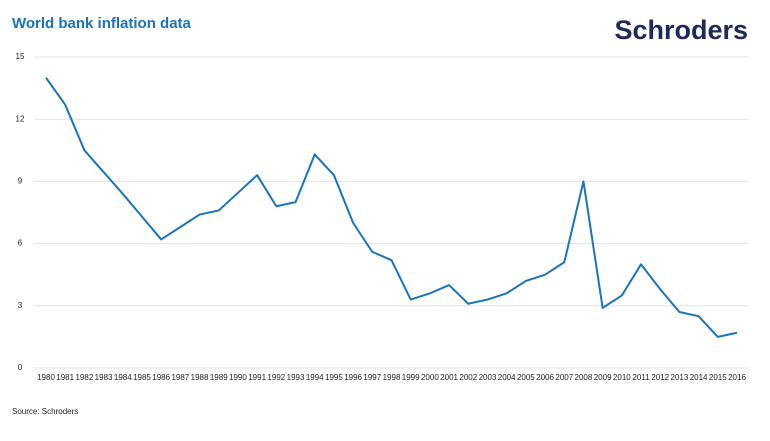 This screenshot has height=441, width=770. What do you see at coordinates (603, 377) in the screenshot?
I see `x-tick-label: 2009` at bounding box center [603, 377].